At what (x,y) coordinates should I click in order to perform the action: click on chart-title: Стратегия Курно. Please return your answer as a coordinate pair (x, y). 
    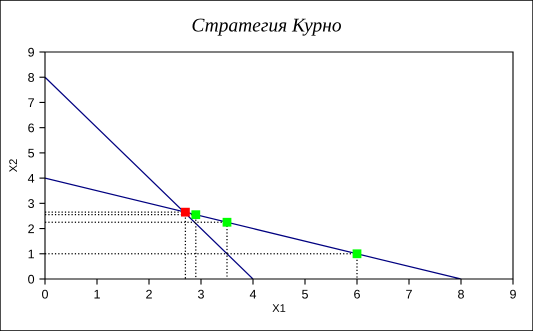
    Looking at the image, I should click on (266, 27).